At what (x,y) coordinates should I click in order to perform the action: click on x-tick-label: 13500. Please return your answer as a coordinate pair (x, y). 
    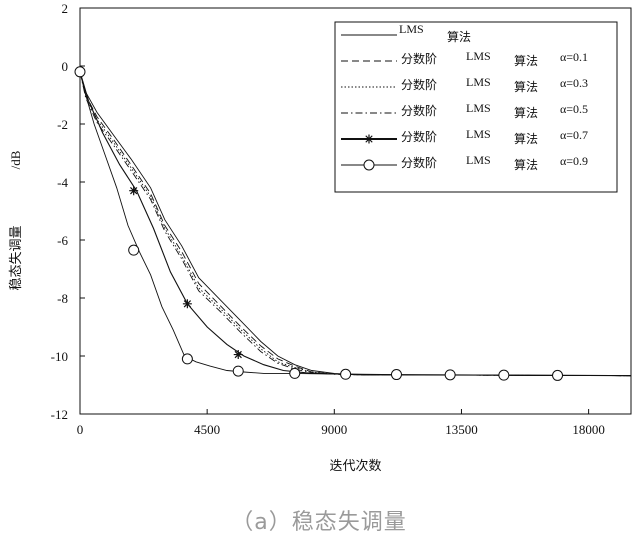
    Looking at the image, I should click on (461, 429).